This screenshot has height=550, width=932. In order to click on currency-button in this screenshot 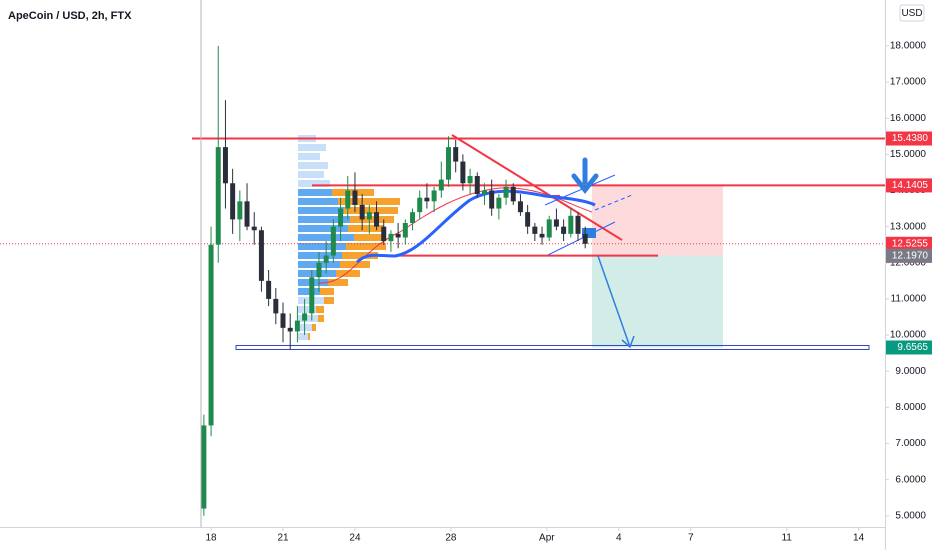, I will do `click(912, 13)`.